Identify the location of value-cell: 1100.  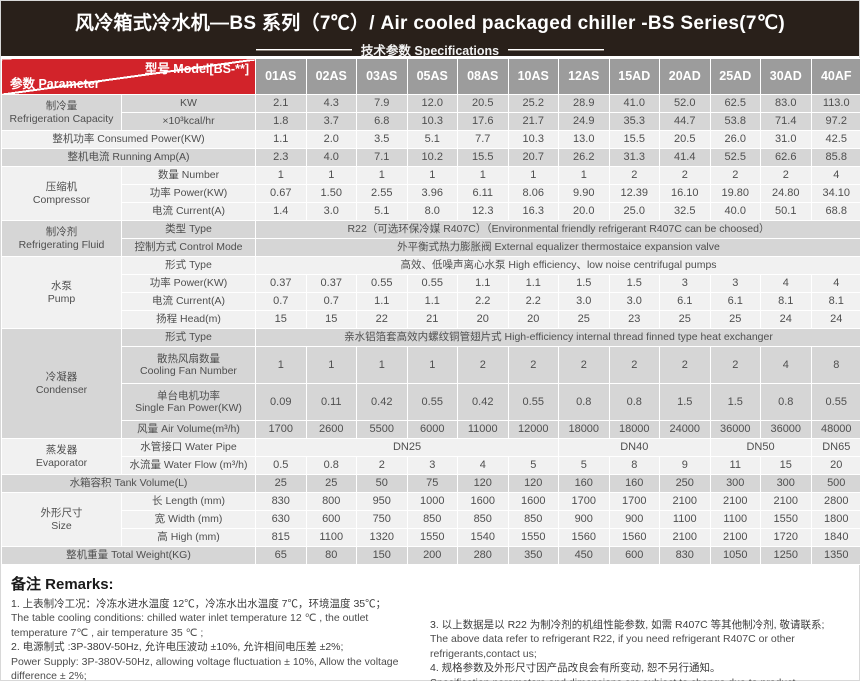
(331, 537).